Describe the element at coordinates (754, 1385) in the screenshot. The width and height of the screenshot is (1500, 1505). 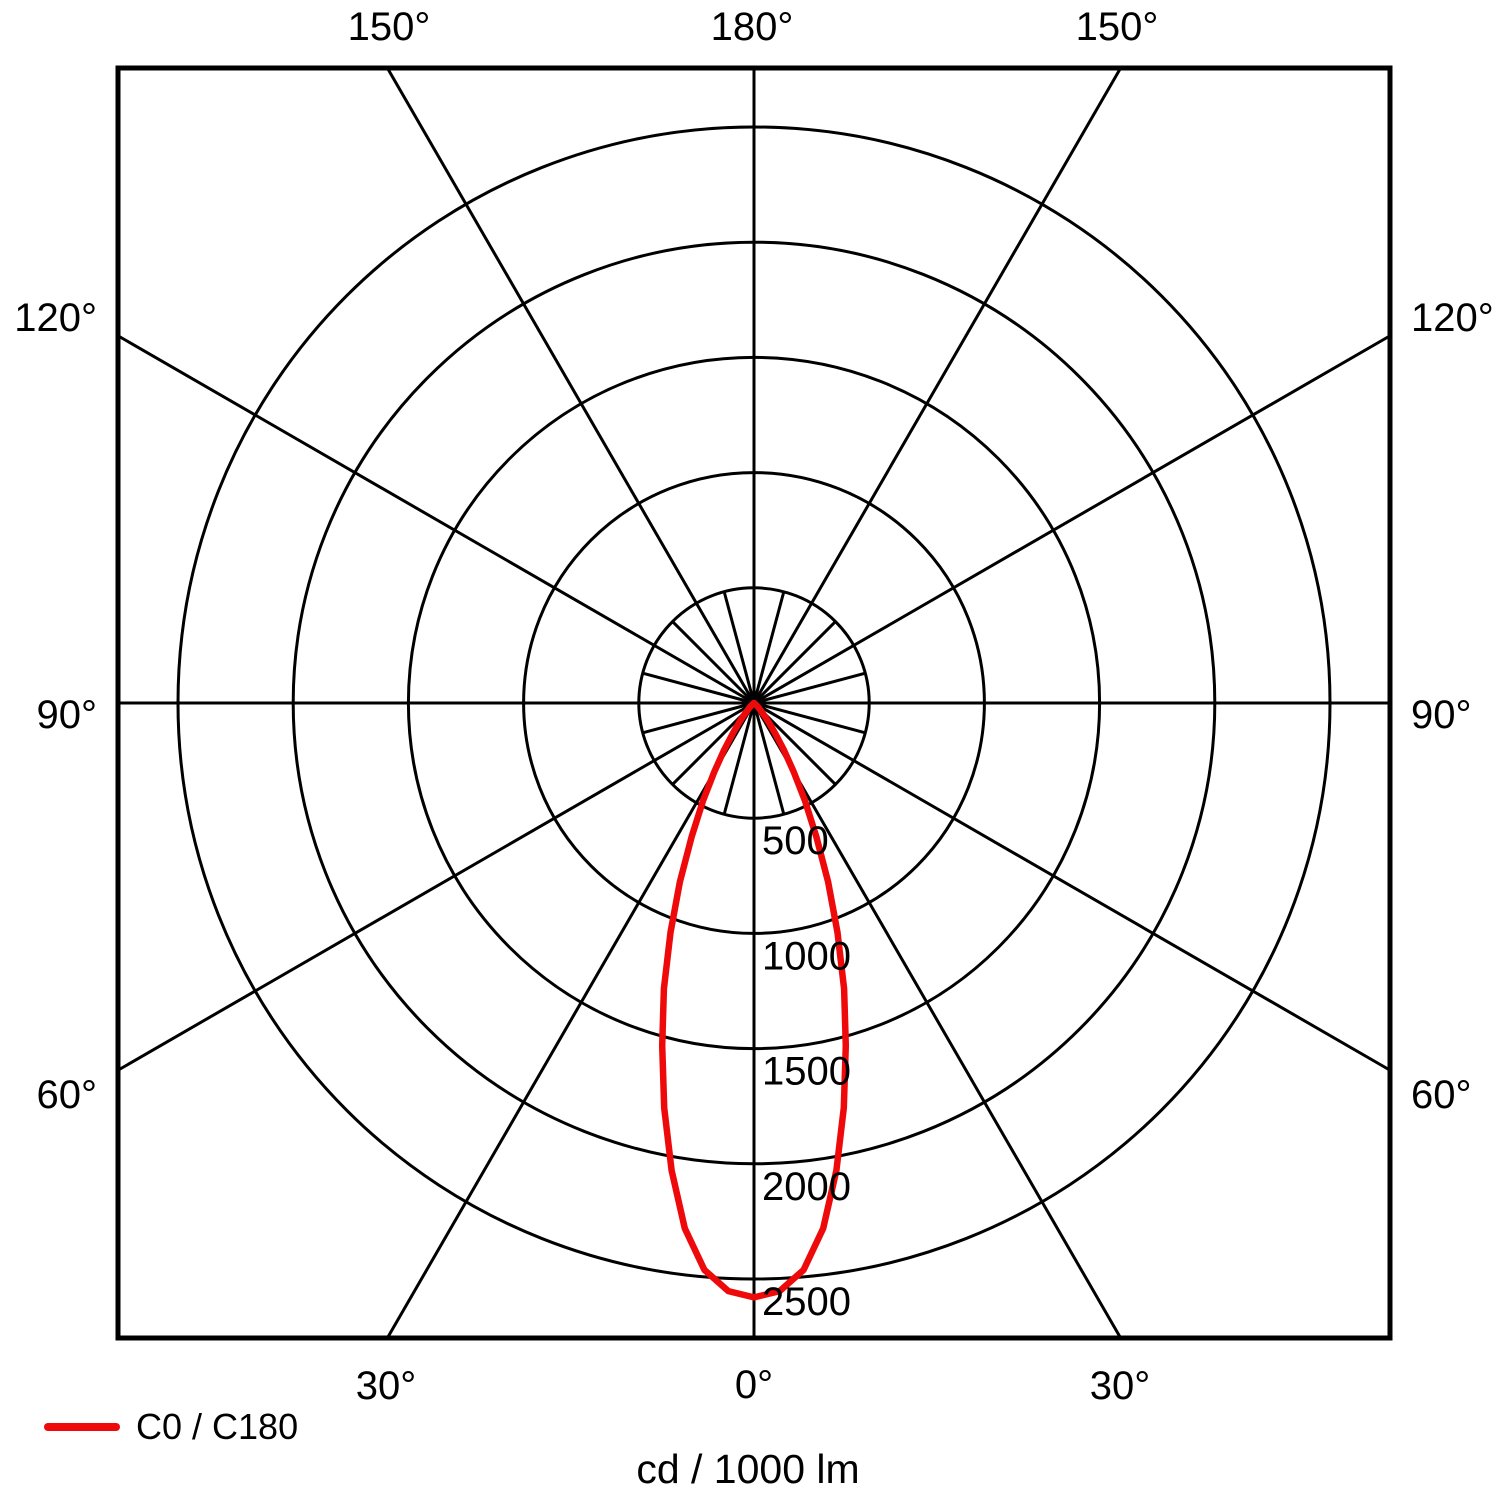
I see `angle-tick-label: 0°` at that location.